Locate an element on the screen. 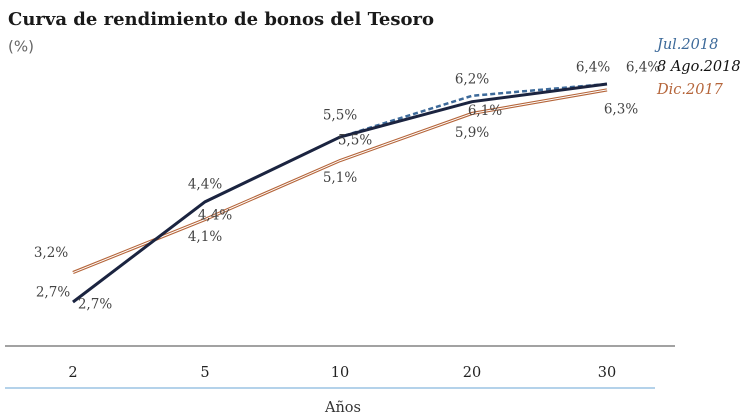  legend-label: Dic.2017 is located at coordinates (690, 90).